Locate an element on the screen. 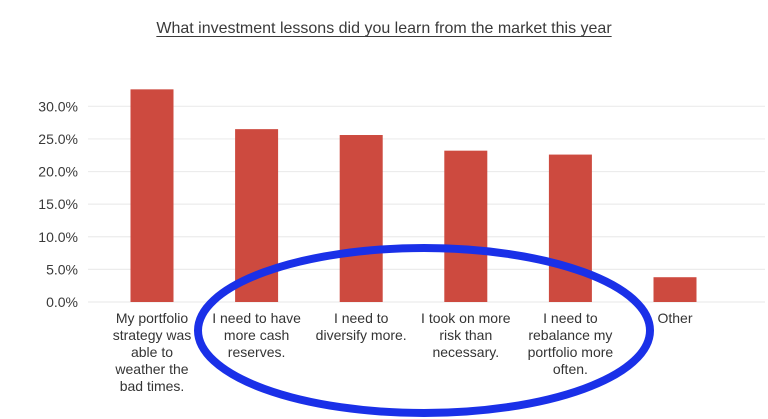 Image resolution: width=768 pixels, height=419 pixels. y-tick-label: 30.0% is located at coordinates (58, 106).